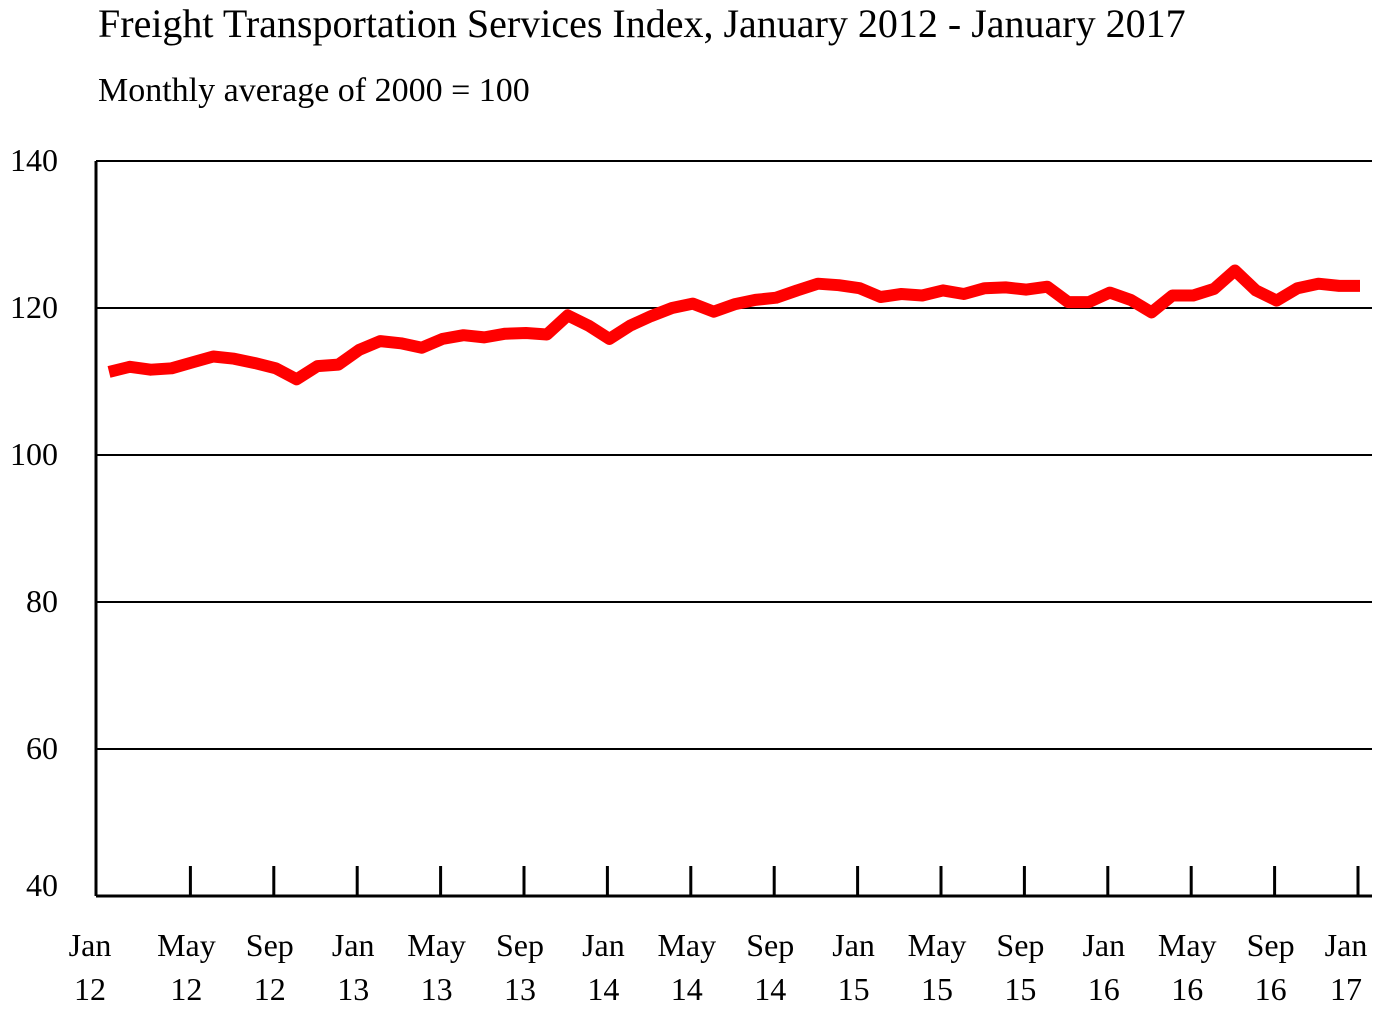  What do you see at coordinates (937, 945) in the screenshot?
I see `x-tick-label-month-10: May` at bounding box center [937, 945].